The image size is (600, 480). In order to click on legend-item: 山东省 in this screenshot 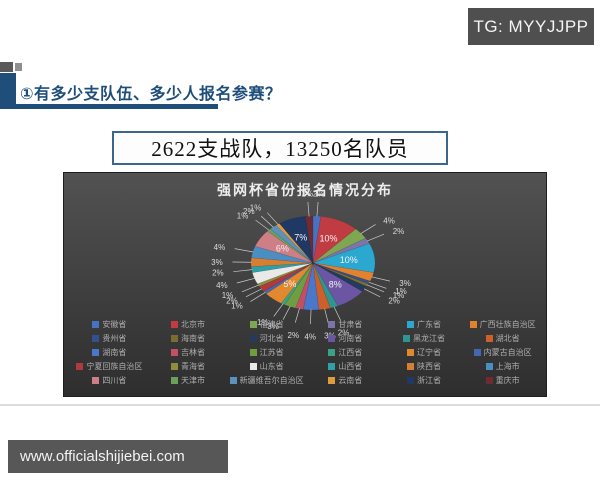, I will do `click(266, 366)`.